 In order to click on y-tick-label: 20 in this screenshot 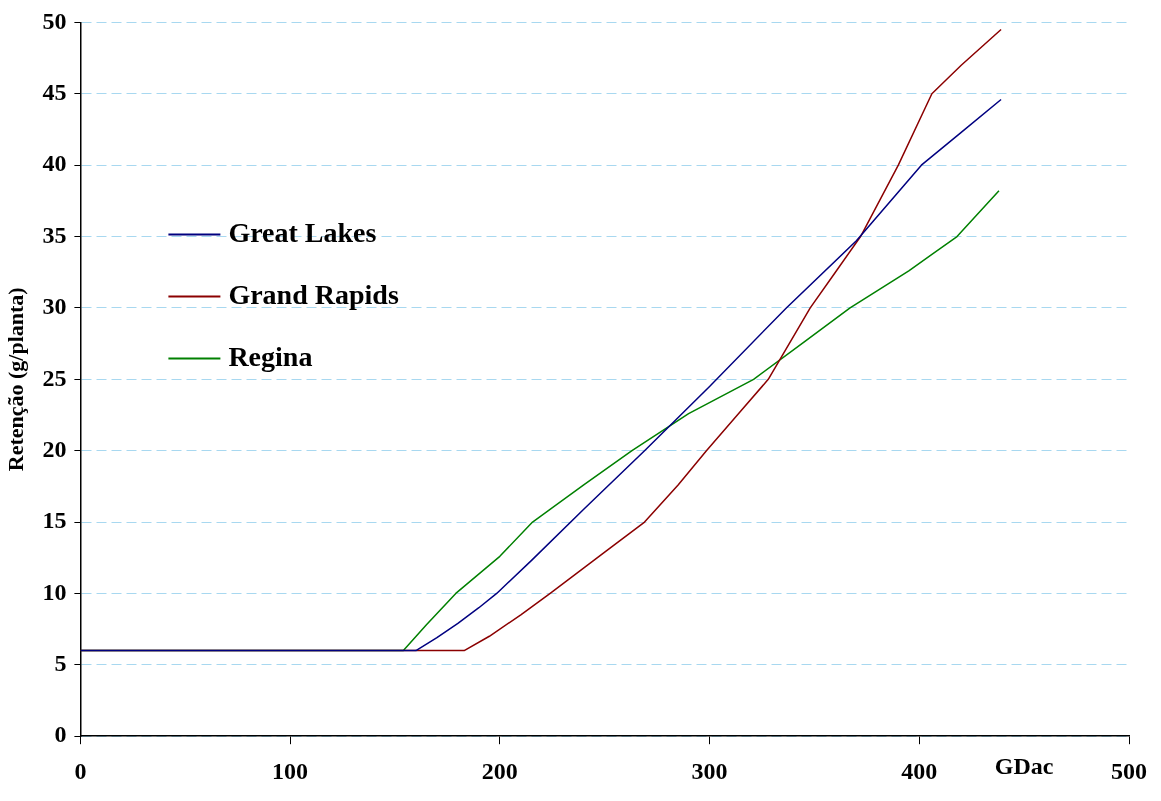, I will do `click(54, 448)`.